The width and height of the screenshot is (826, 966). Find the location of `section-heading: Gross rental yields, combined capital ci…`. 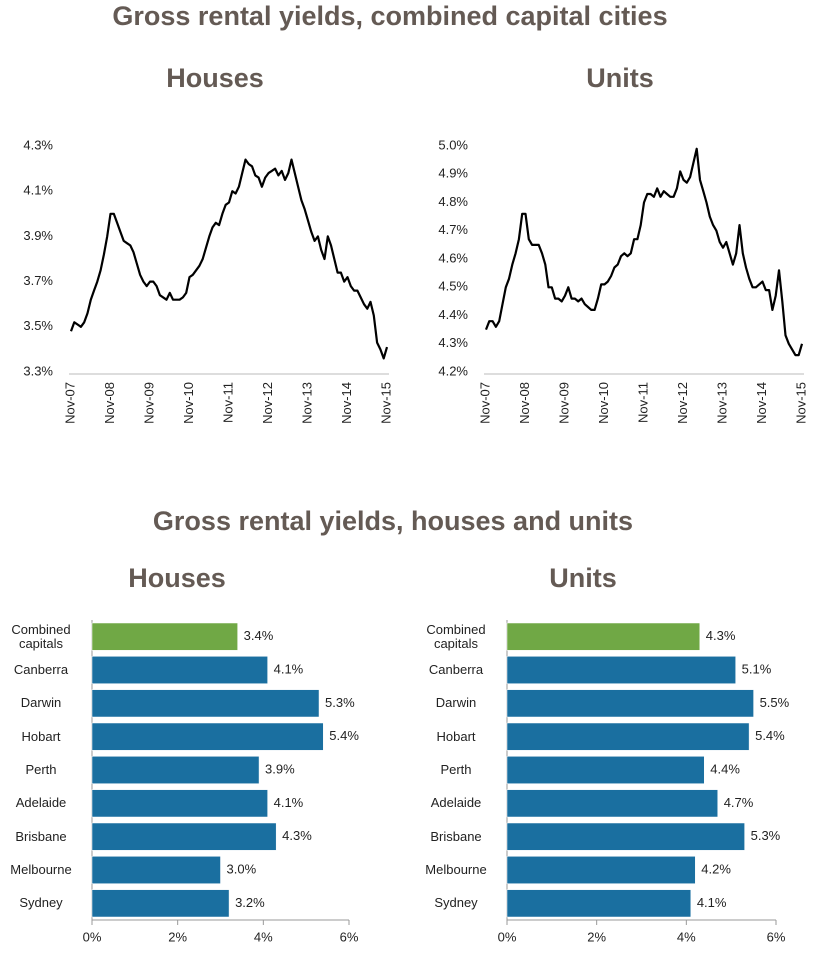

section-heading: Gross rental yields, combined capital ci… is located at coordinates (389, 16).